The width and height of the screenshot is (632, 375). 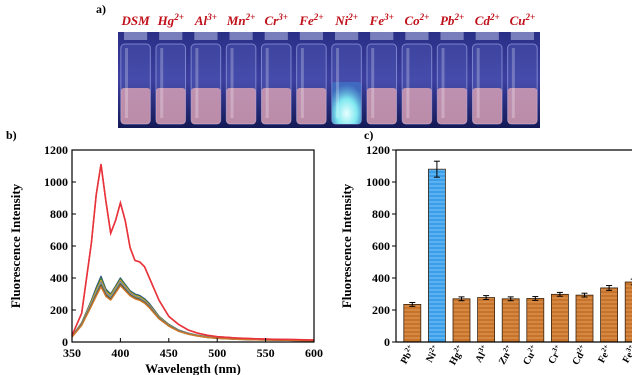 What do you see at coordinates (579, 355) in the screenshot?
I see `x-category-label: Cd2+` at bounding box center [579, 355].